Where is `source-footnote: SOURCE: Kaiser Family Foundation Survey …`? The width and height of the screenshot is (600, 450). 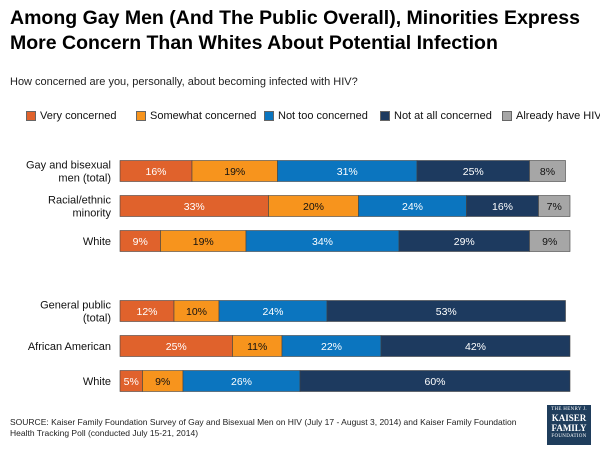 source-footnote: SOURCE: Kaiser Family Foundation Survey … is located at coordinates (263, 427).